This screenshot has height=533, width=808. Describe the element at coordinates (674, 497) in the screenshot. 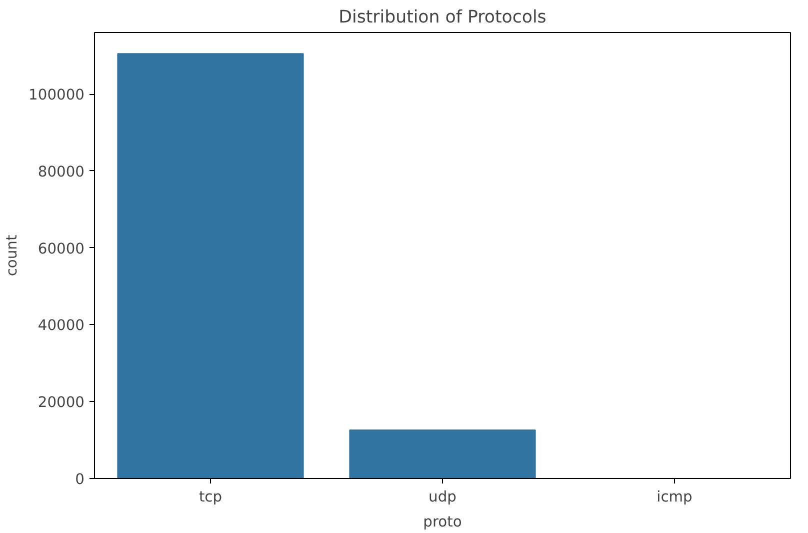

I see `x-tick-label: icmp` at that location.